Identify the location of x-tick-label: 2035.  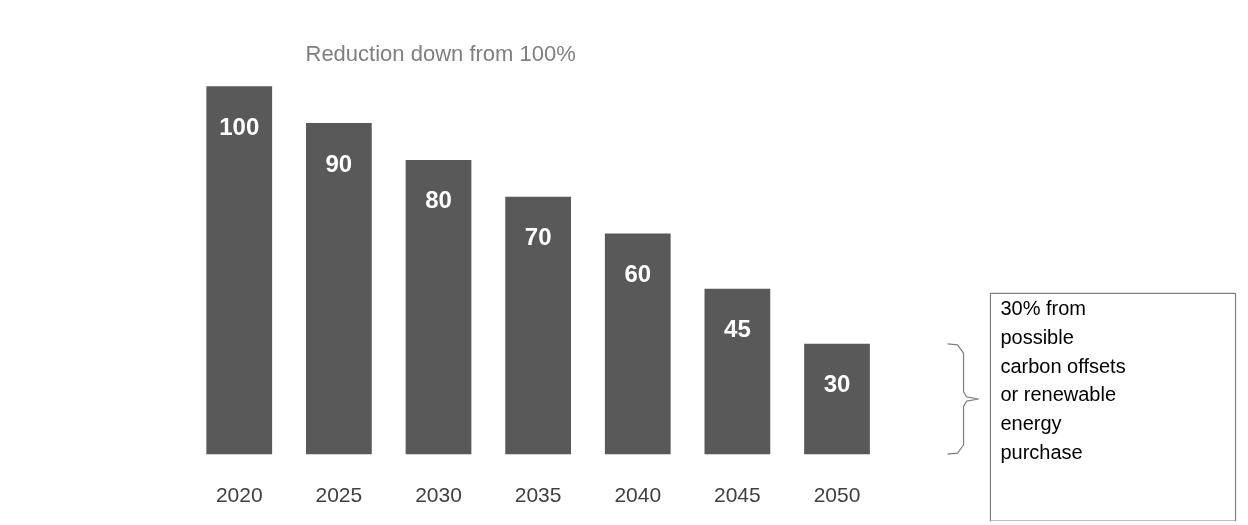
(538, 495).